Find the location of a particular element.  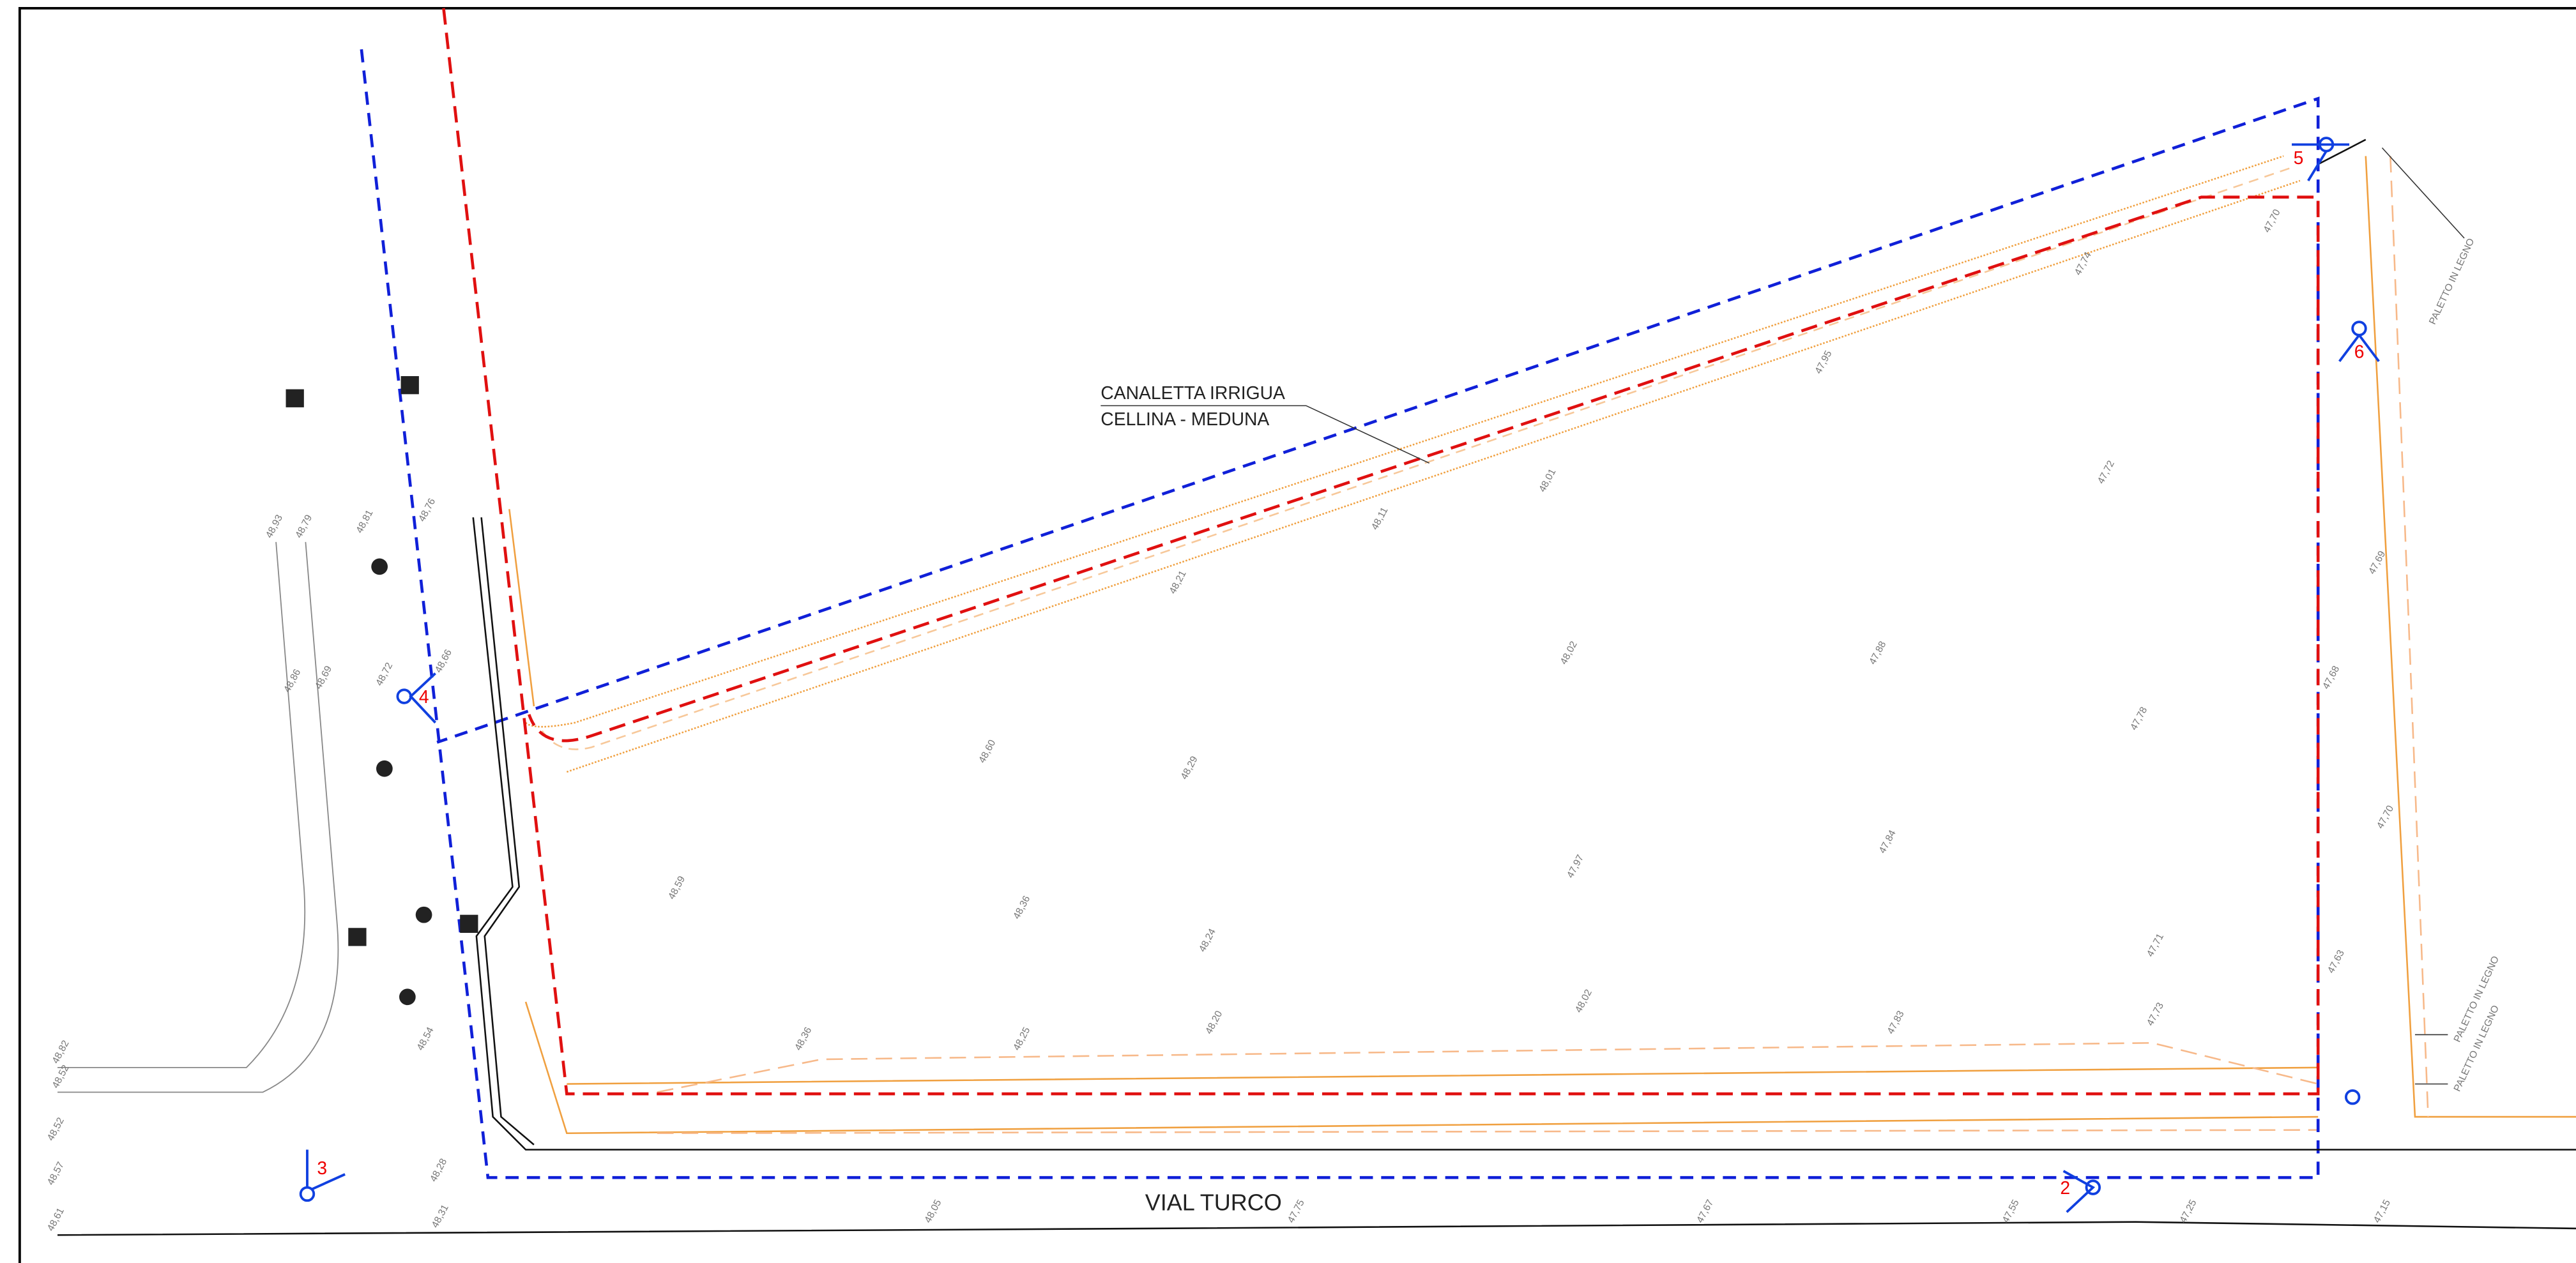

elevation-label: 48,79 is located at coordinates (303, 526).